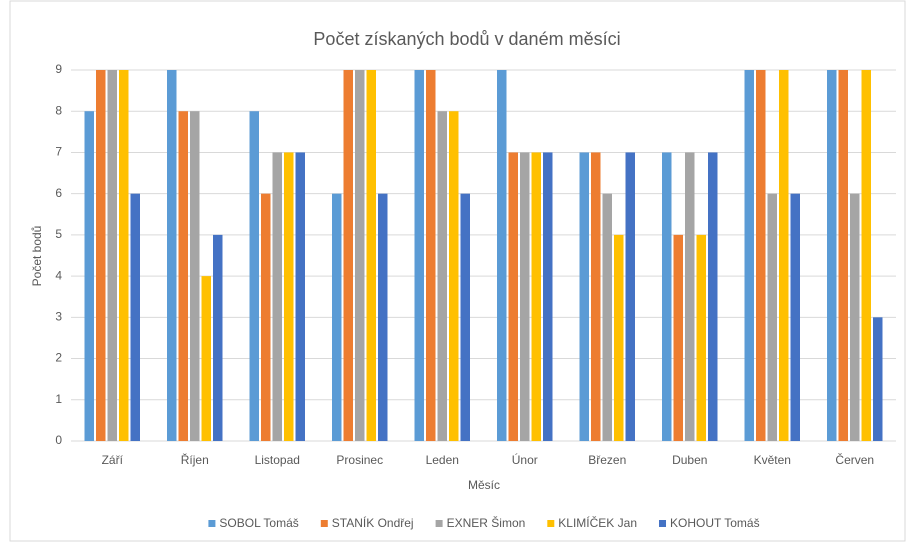  Describe the element at coordinates (373, 522) in the screenshot. I see `legend-label: STANÍK Ondřej` at that location.